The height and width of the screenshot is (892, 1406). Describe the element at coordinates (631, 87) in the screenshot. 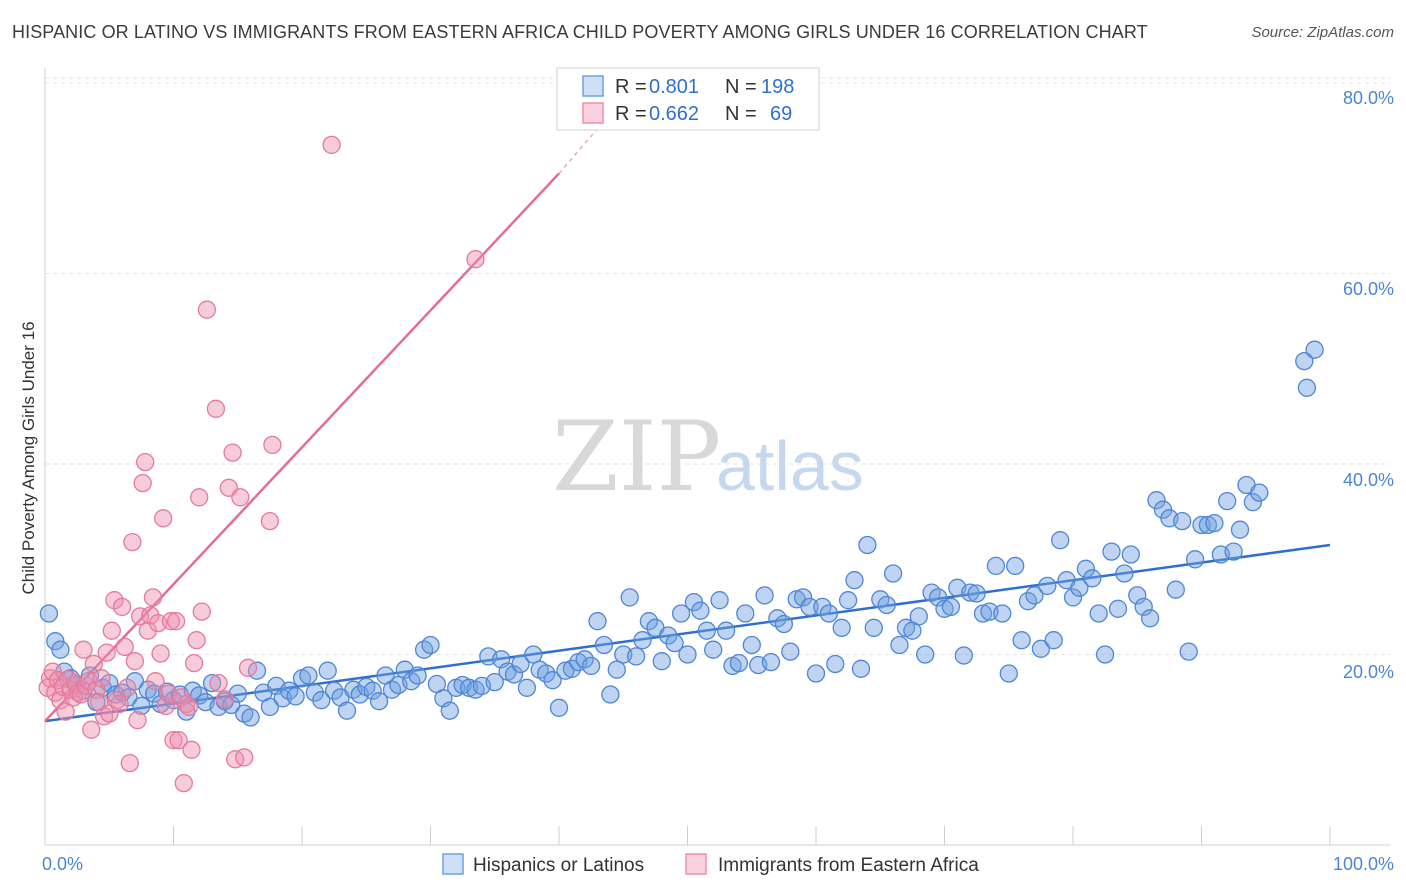

I see `legend-r-label-1: R =` at that location.